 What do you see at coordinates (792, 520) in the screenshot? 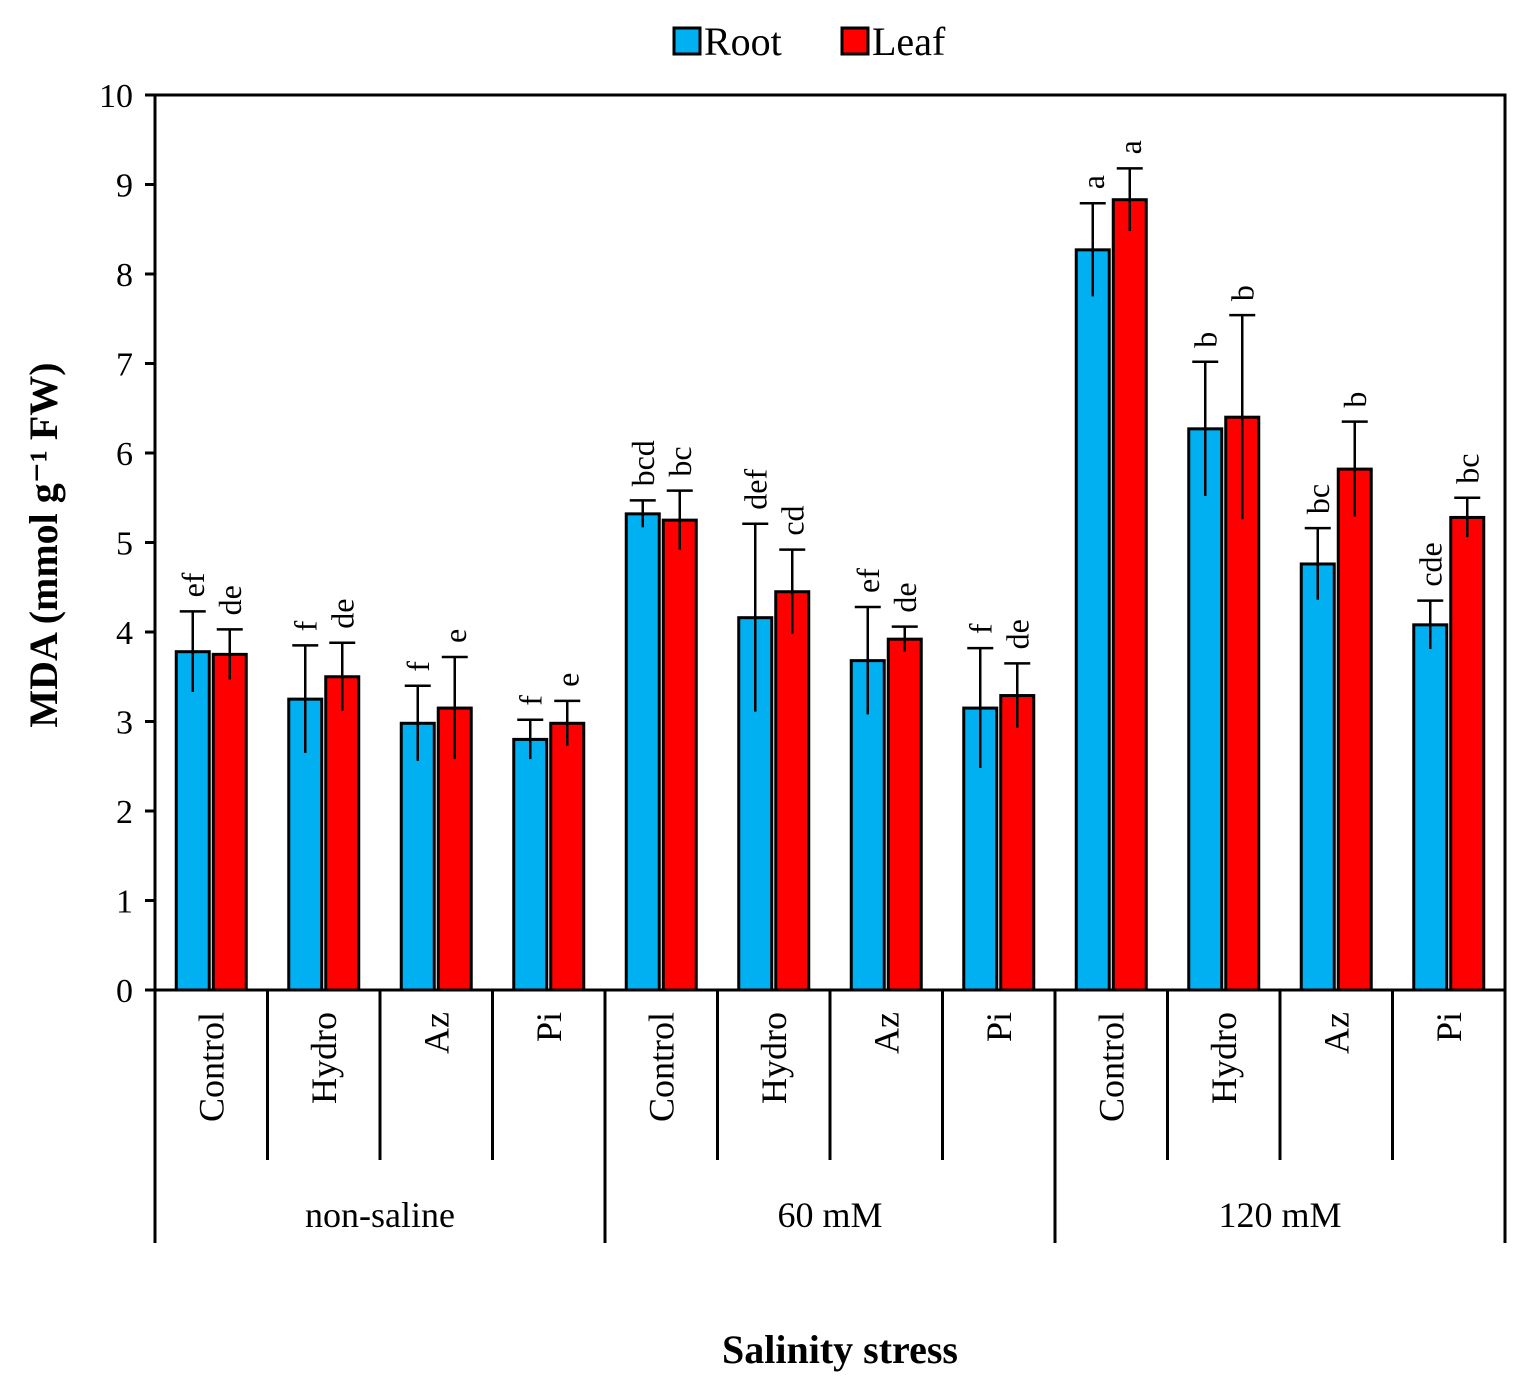
I see `significance-letter: cd` at bounding box center [792, 520].